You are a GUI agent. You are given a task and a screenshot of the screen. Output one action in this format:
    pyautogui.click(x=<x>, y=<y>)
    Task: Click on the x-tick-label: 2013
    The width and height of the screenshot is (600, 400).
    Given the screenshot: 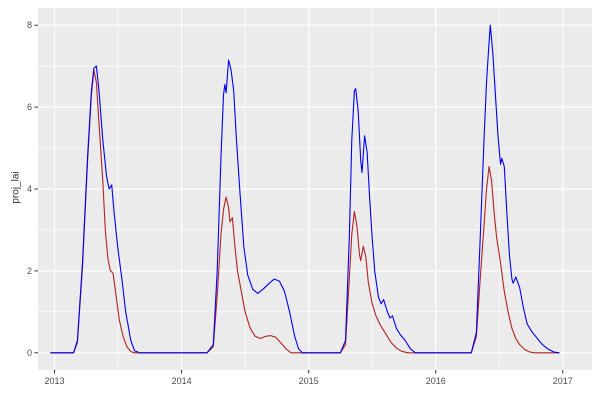 What is the action you would take?
    pyautogui.click(x=55, y=381)
    